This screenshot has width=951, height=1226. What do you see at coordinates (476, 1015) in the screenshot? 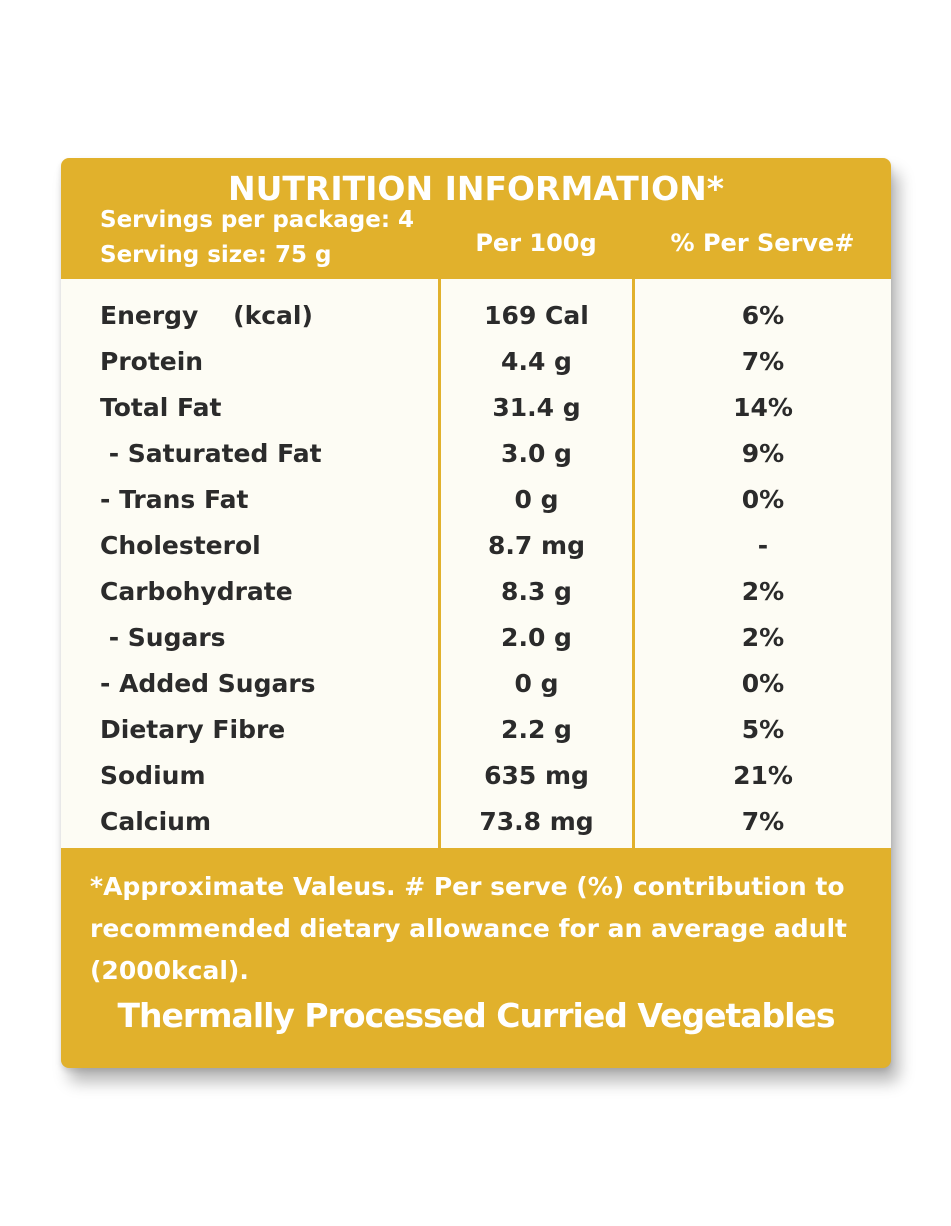
I see `product-name: Thermally Processed Curried Vegetables` at bounding box center [476, 1015].